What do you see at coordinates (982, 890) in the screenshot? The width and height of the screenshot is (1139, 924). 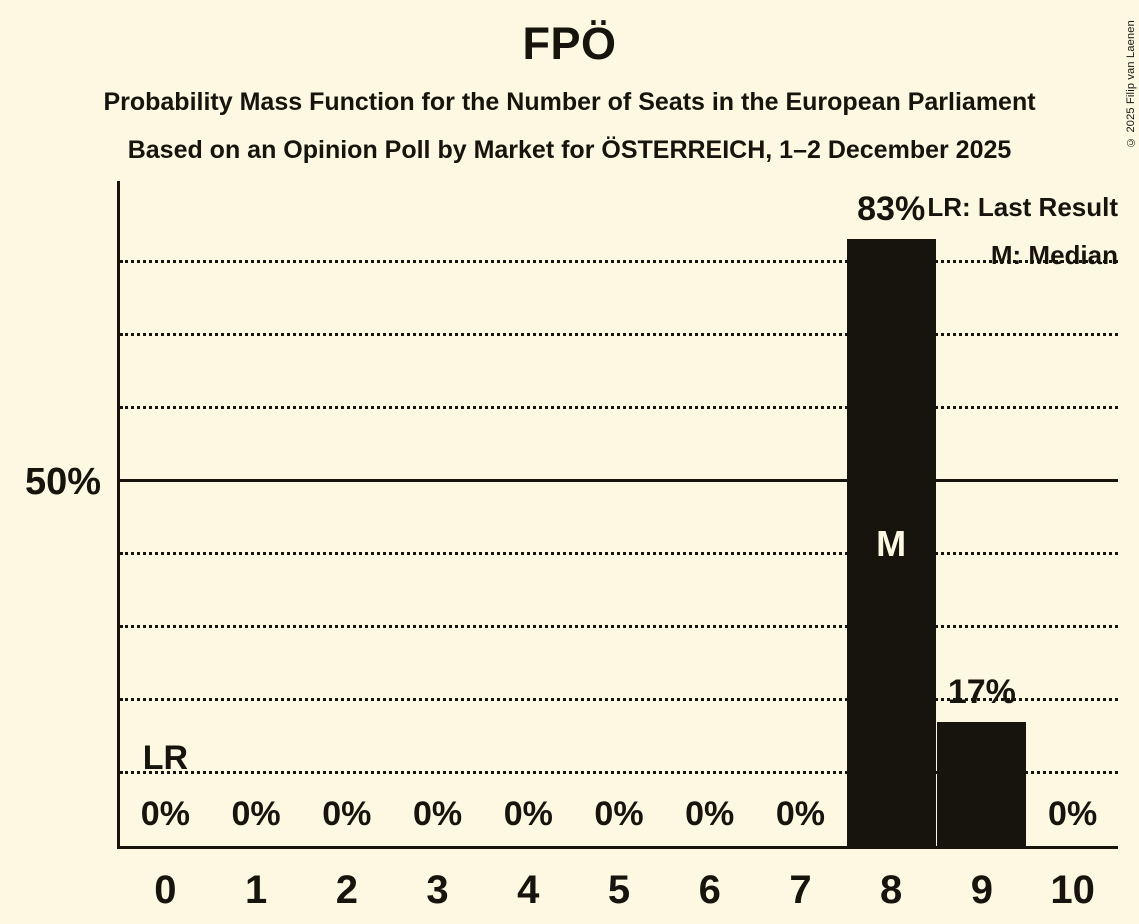 I see `x-tick-label-9: 9` at bounding box center [982, 890].